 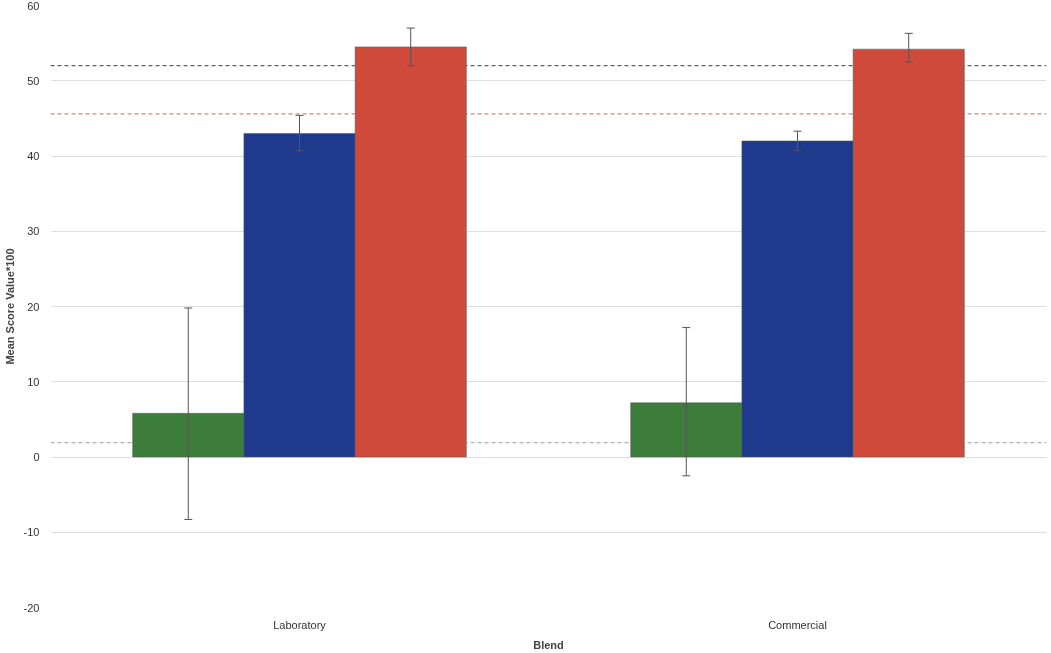 I want to click on y-tick-label: 30, so click(x=33, y=231).